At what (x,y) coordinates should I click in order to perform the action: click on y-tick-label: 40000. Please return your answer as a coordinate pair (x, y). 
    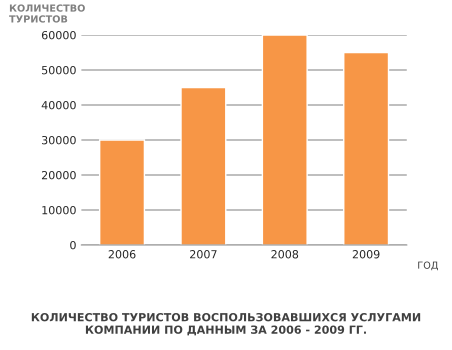
    Looking at the image, I should click on (59, 105).